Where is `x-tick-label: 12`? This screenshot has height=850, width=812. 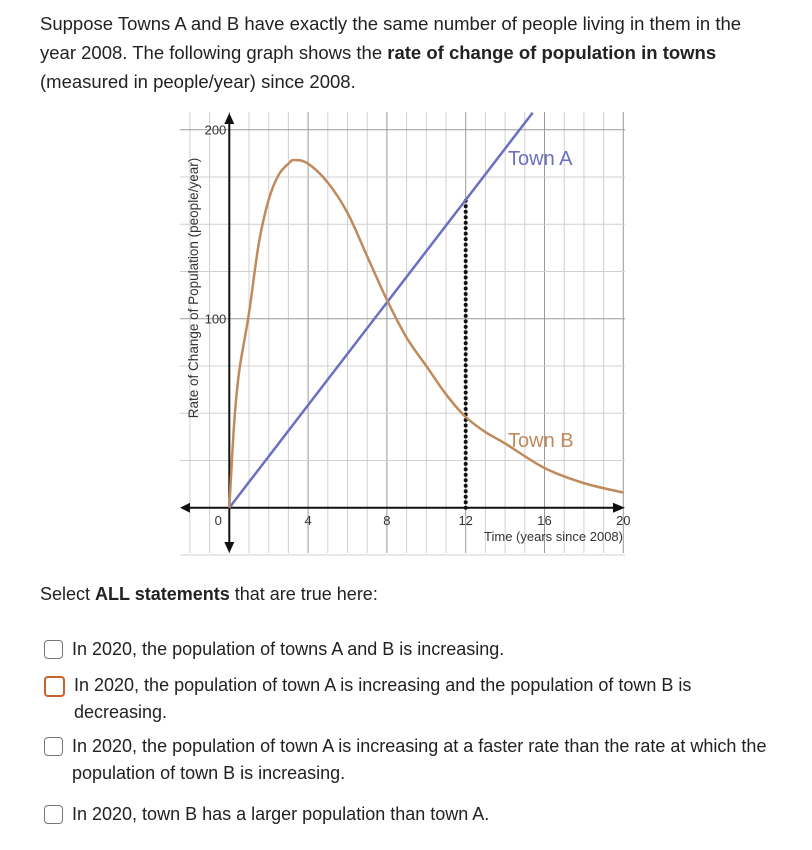 x-tick-label: 12 is located at coordinates (465, 520).